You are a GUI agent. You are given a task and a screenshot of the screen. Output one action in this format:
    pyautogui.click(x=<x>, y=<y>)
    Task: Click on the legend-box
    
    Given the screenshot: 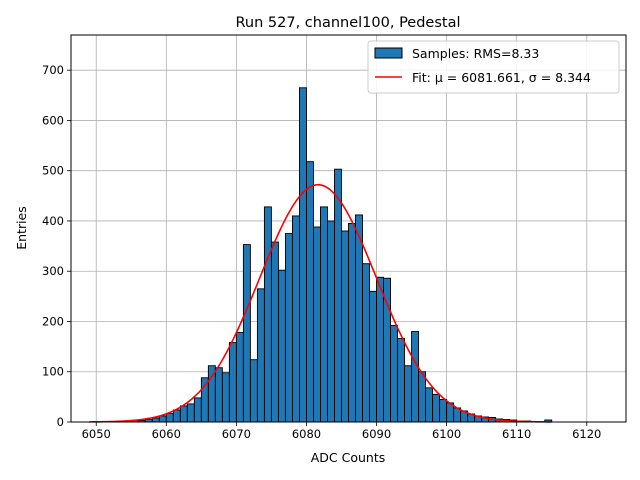 What is the action you would take?
    pyautogui.click(x=493, y=67)
    